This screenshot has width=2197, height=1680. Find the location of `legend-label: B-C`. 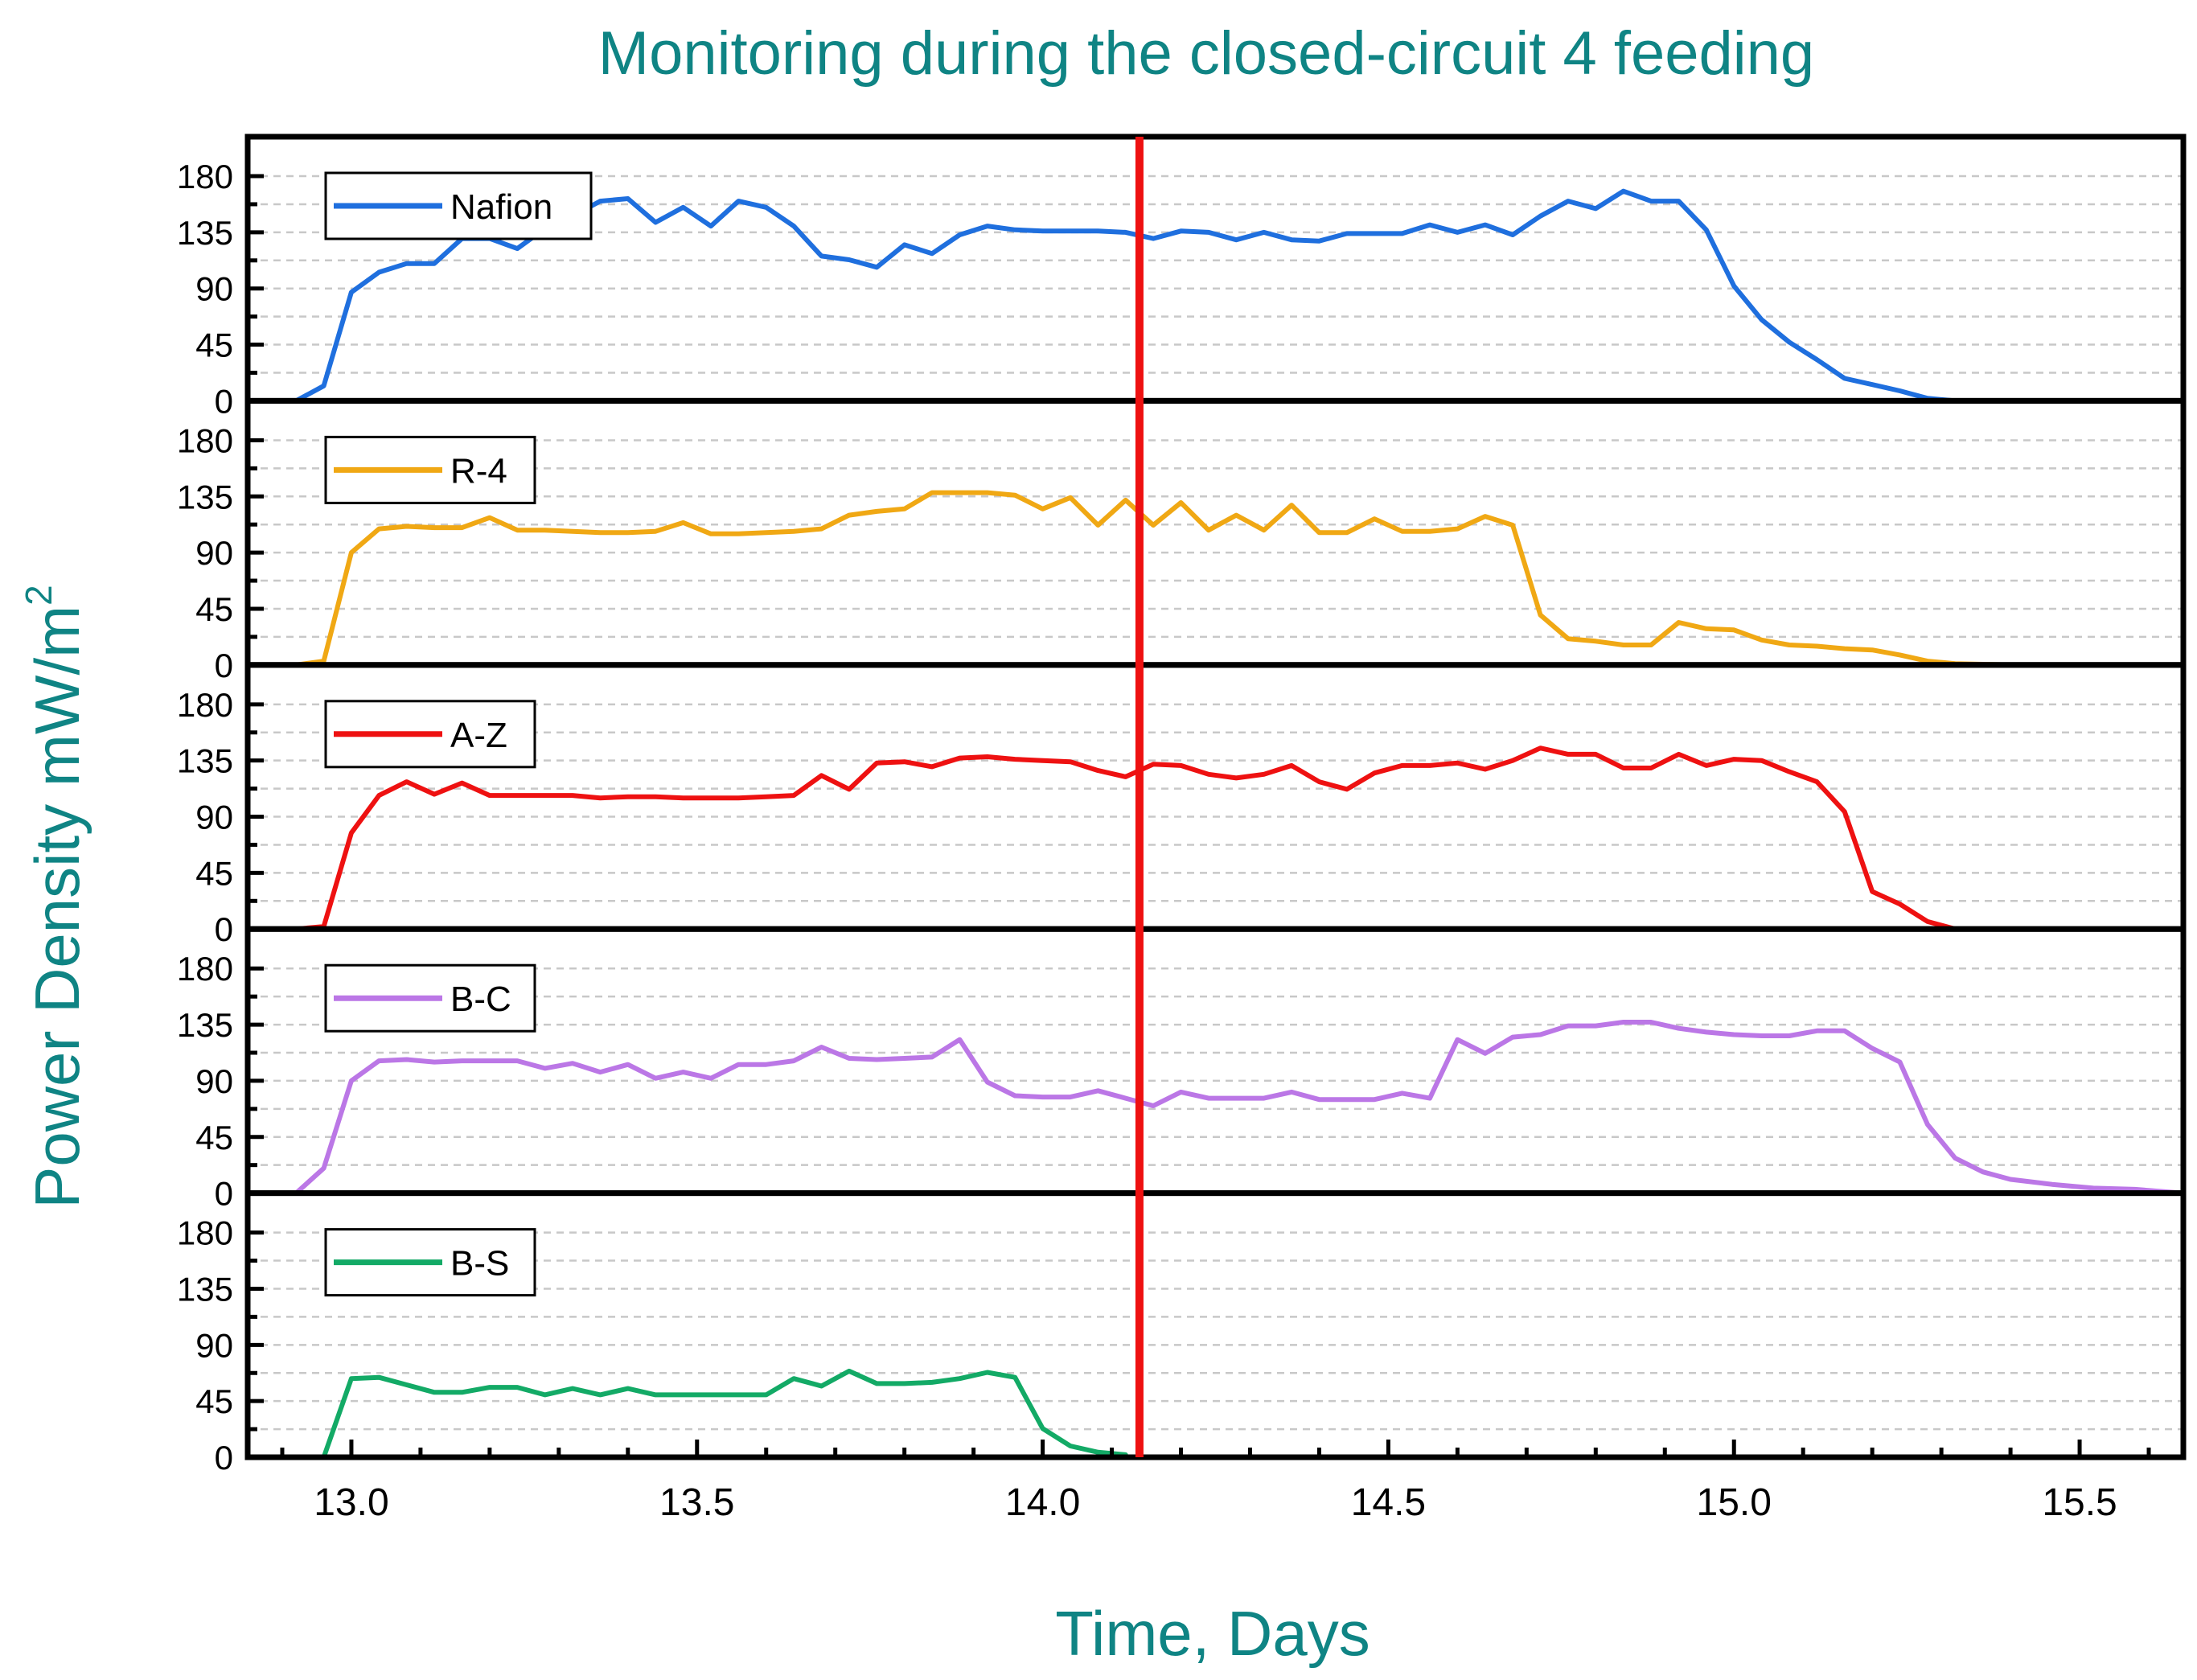

legend-label: B-C is located at coordinates (480, 999).